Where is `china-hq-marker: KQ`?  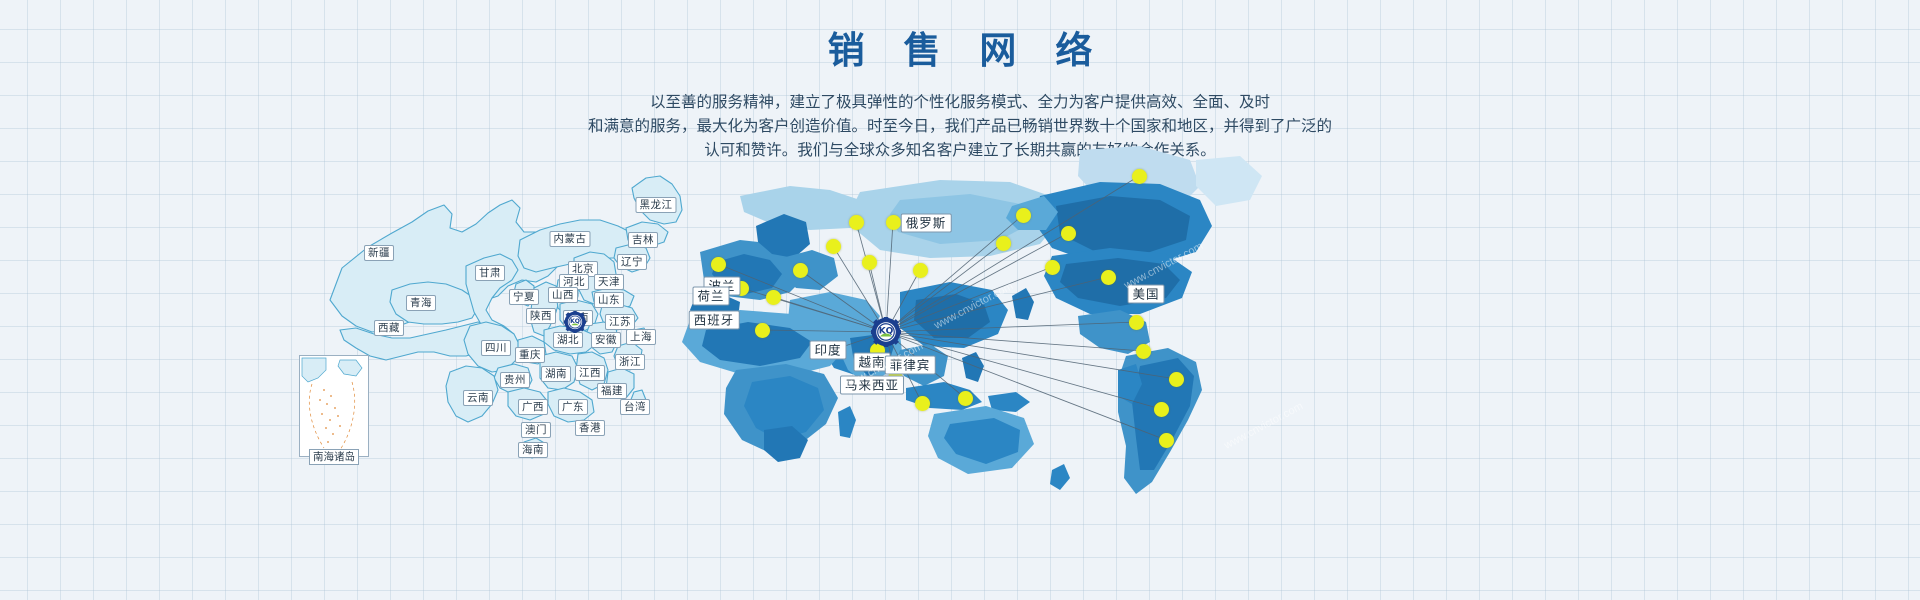 china-hq-marker: KQ is located at coordinates (575, 322).